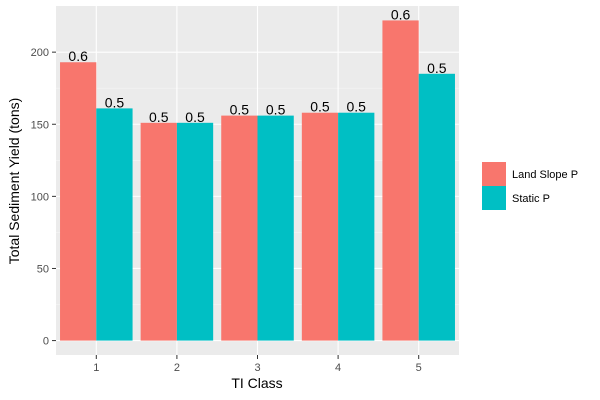 This screenshot has height=400, width=600. What do you see at coordinates (14, 181) in the screenshot?
I see `y-axis-title: Total Sediment Yield (tons)` at bounding box center [14, 181].